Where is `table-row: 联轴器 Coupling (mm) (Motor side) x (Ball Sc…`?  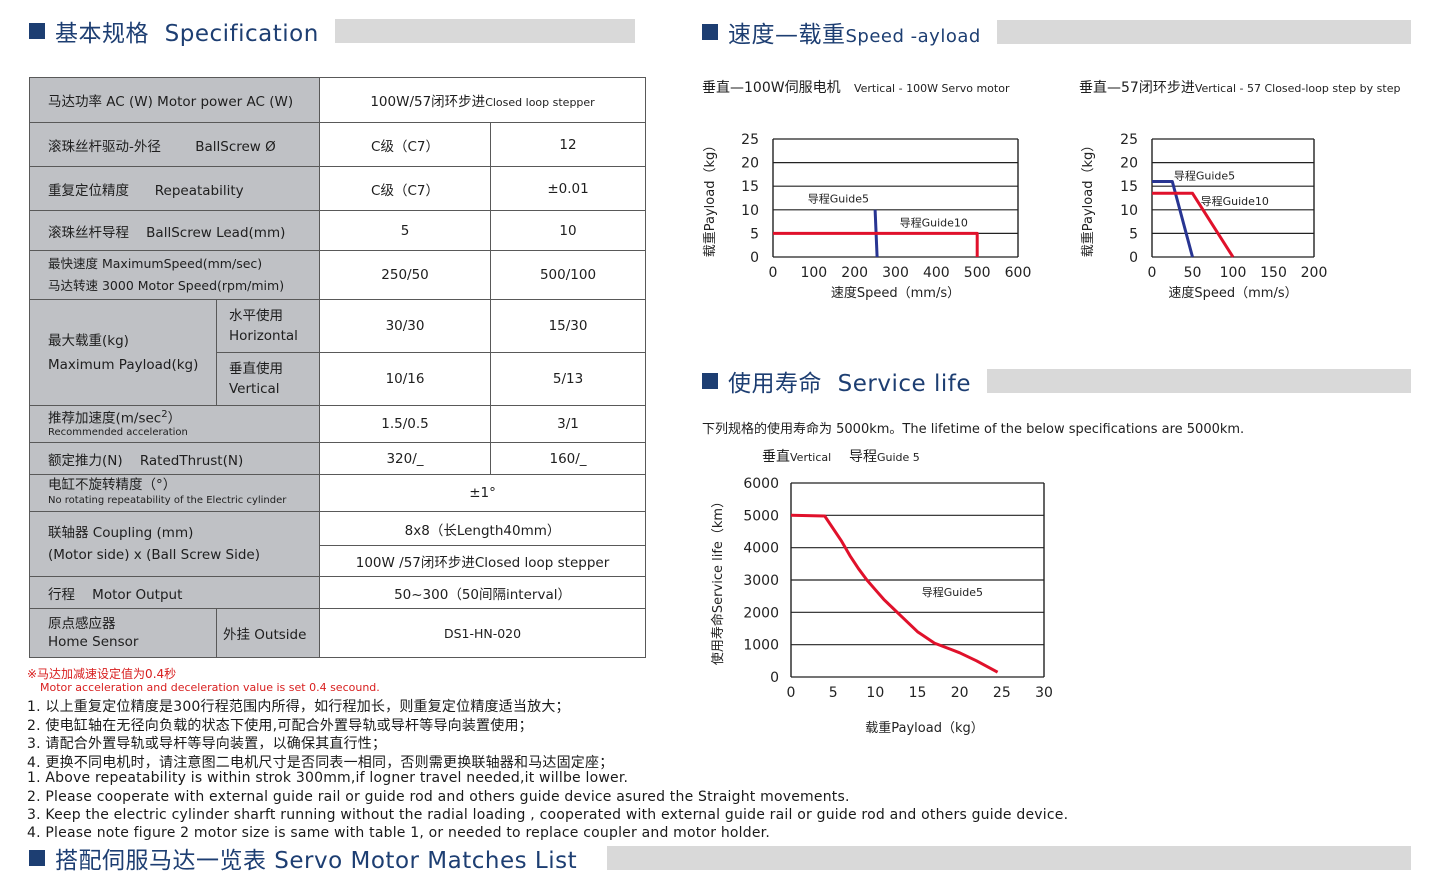 table-row: 联轴器 Coupling (mm) (Motor side) x (Ball Sc… is located at coordinates (337, 544).